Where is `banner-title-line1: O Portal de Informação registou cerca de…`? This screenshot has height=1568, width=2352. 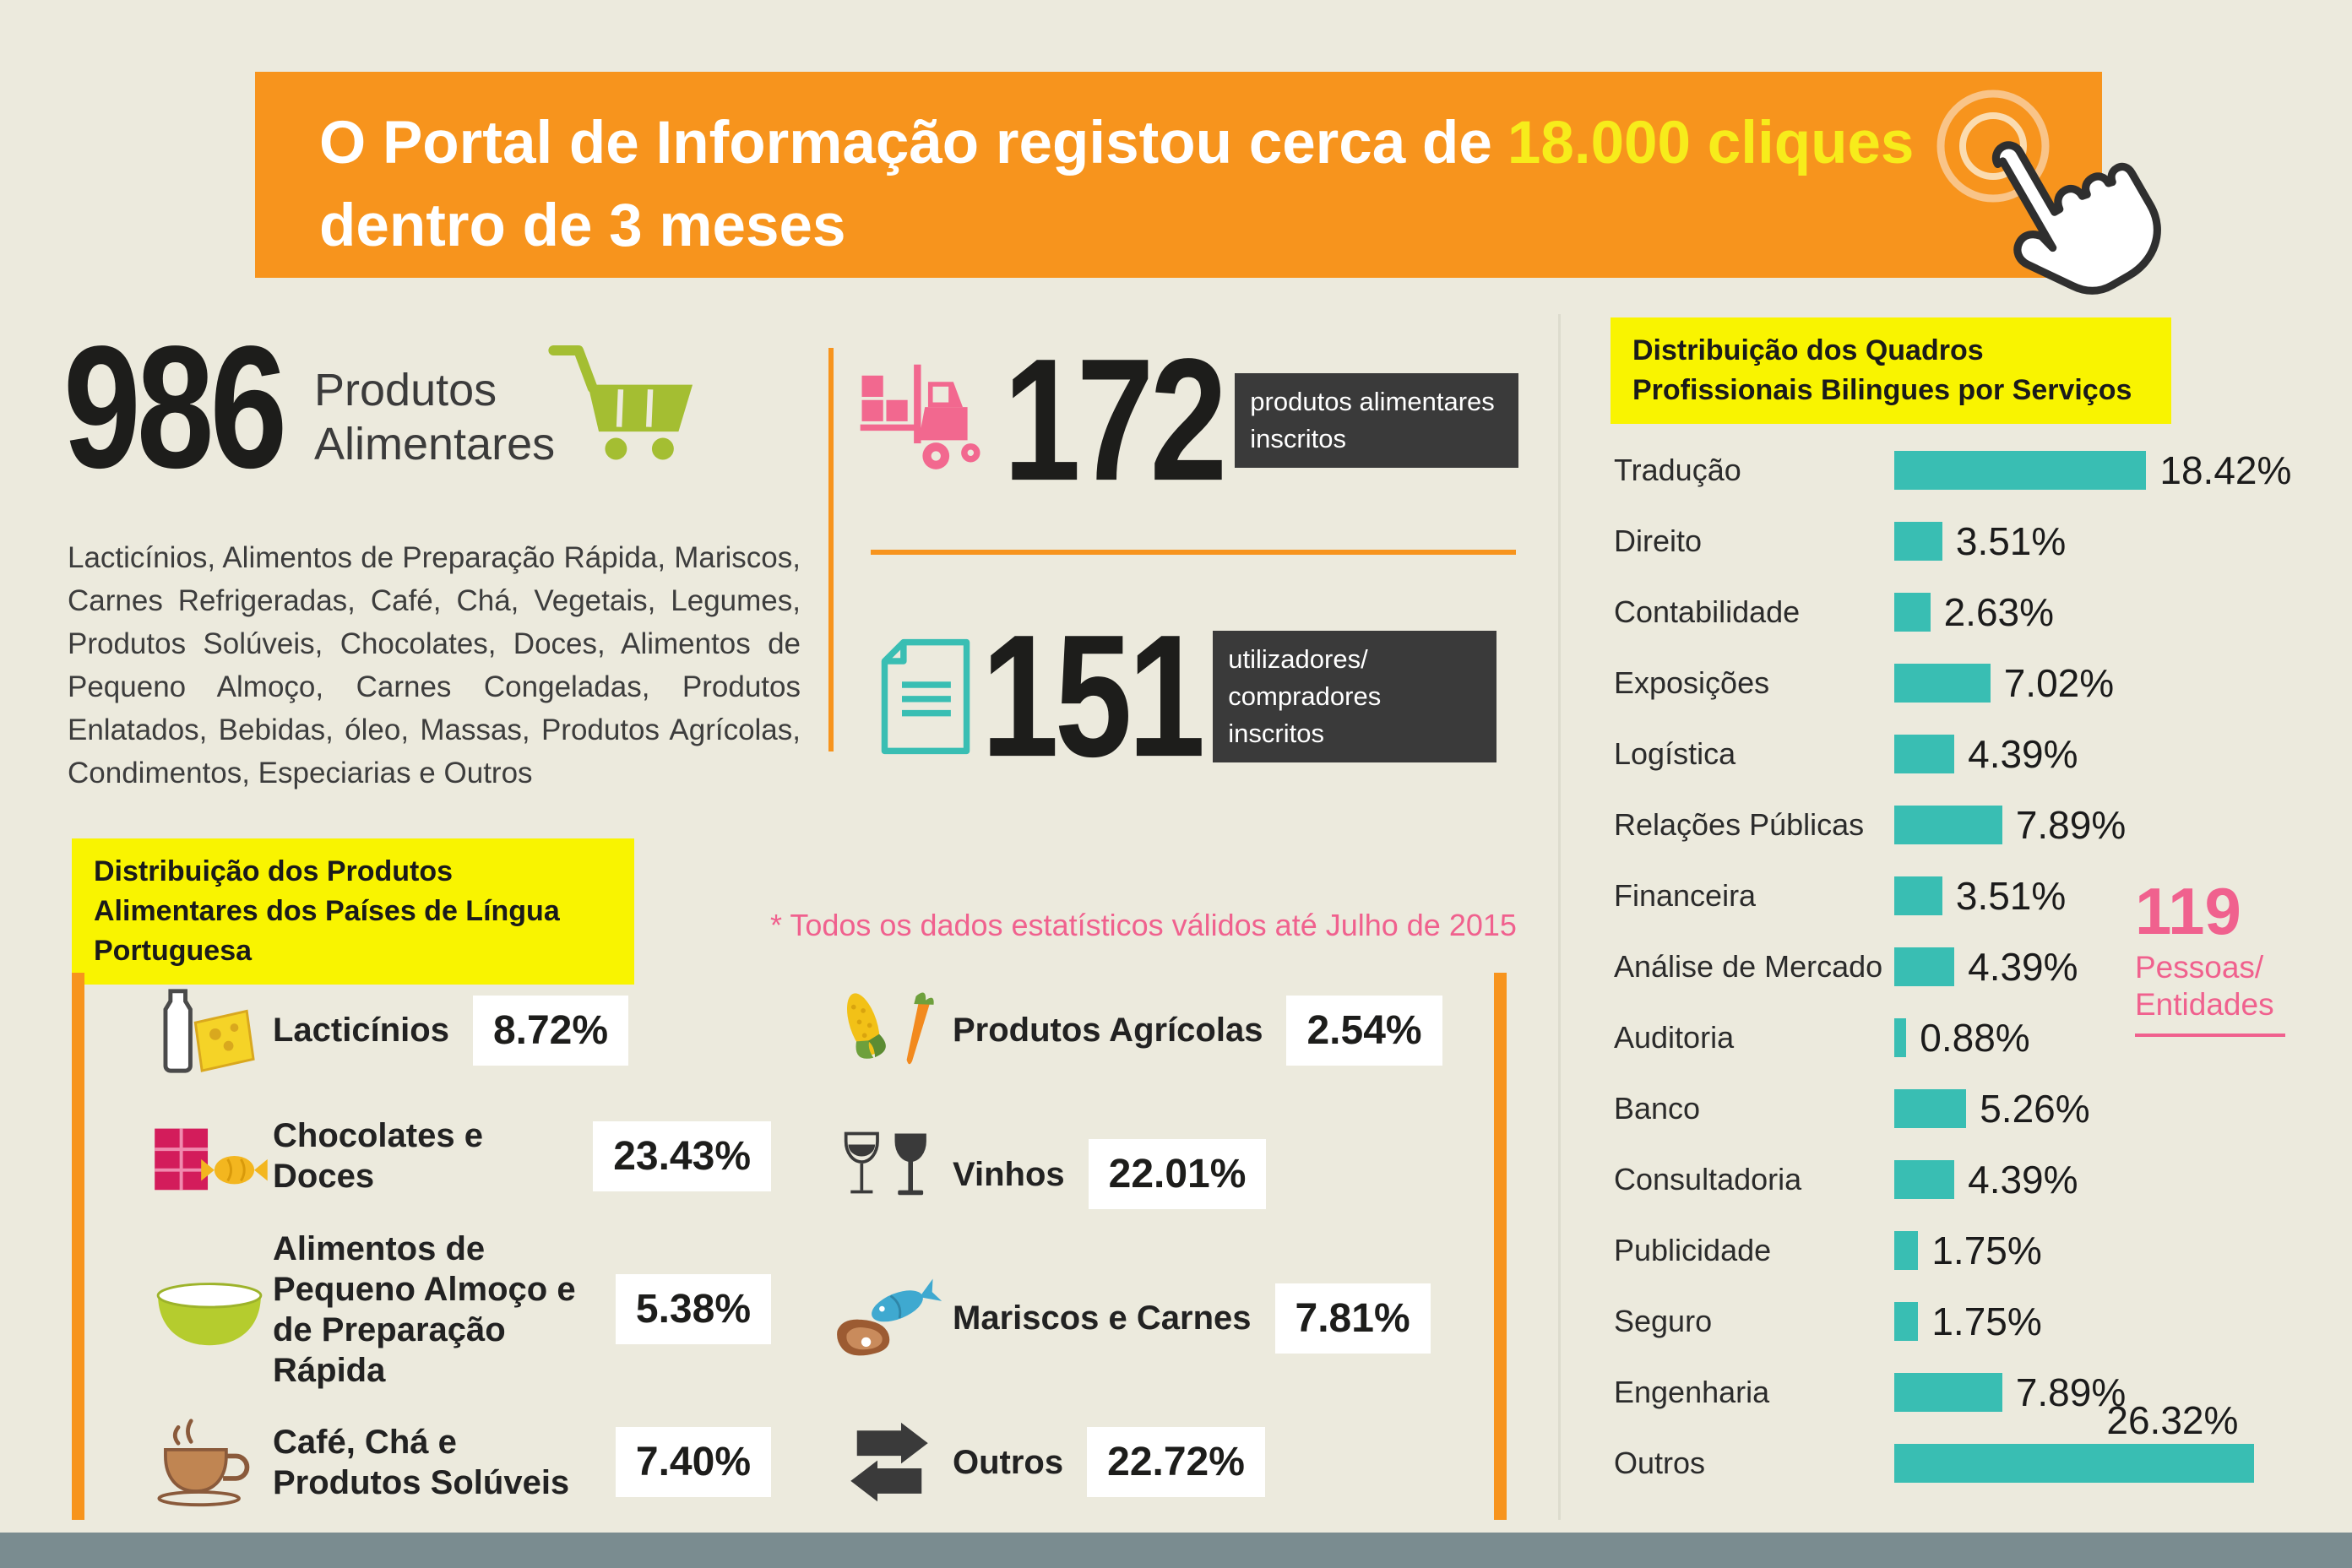
banner-title-line1: O Portal de Informação registou cerca de… is located at coordinates (1211, 143).